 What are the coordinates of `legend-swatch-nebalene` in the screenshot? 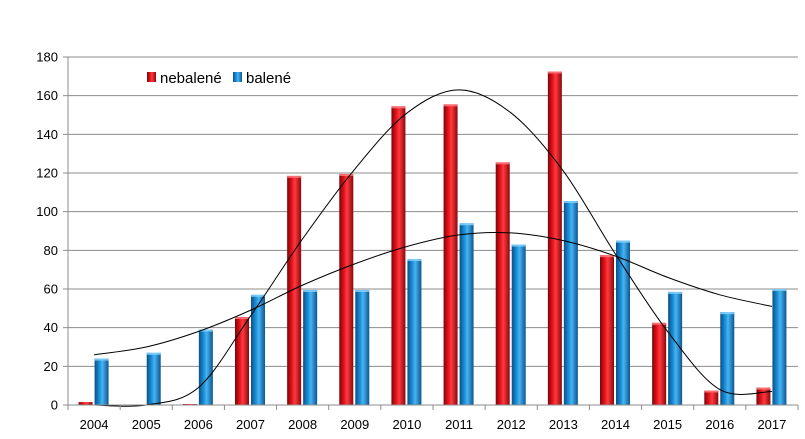 It's located at (151, 77).